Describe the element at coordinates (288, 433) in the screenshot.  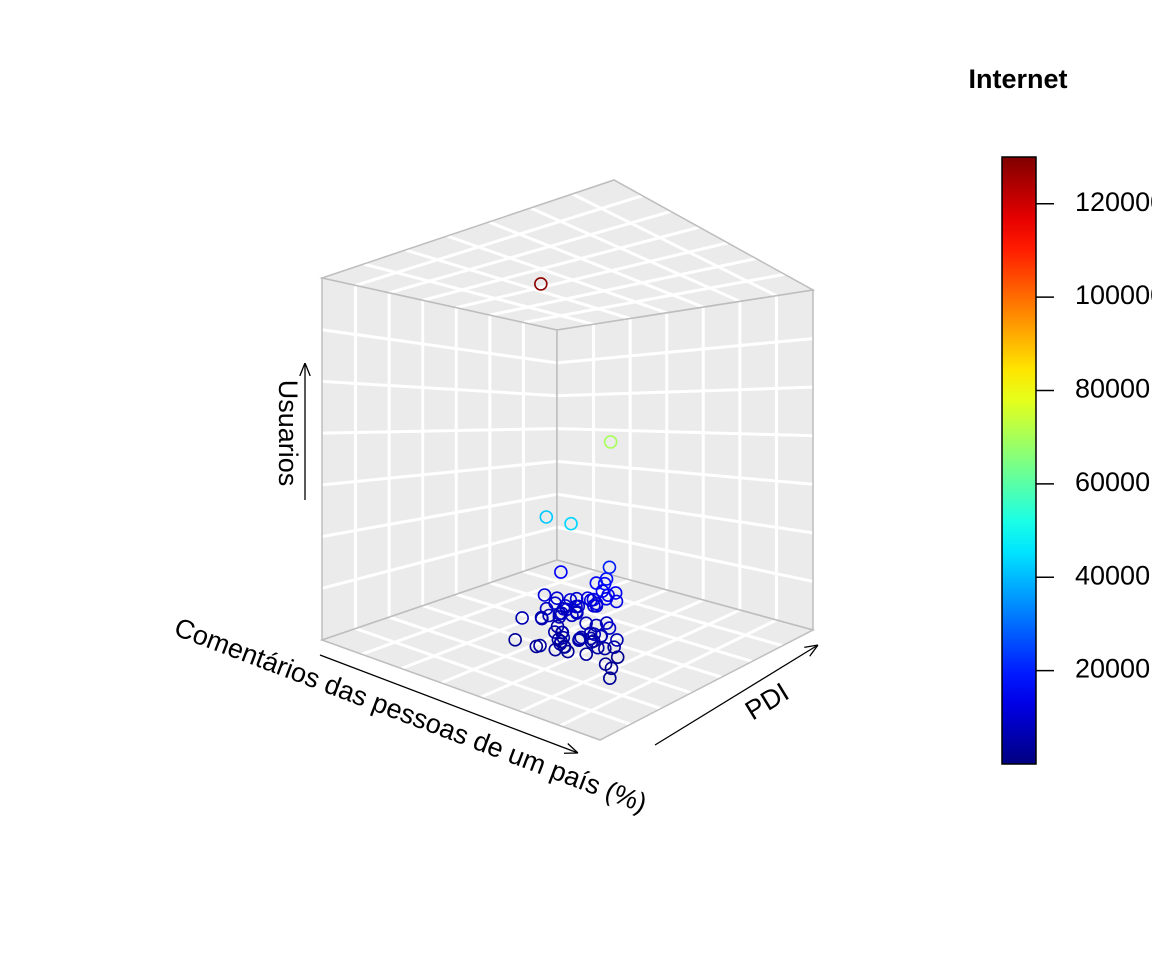
I see `z-axis-label: Usuarios` at that location.